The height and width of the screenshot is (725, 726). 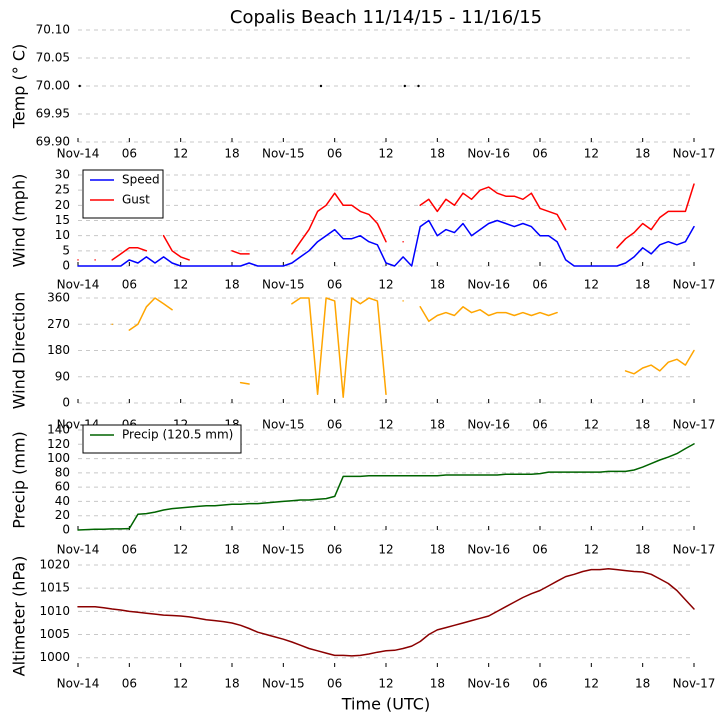 What do you see at coordinates (53, 58) in the screenshot?
I see `y-tick-label: 70.05` at bounding box center [53, 58].